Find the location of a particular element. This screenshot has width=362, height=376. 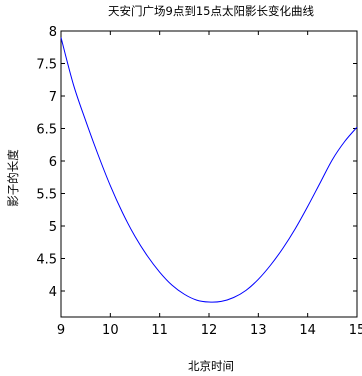

y-tick-label: 6 is located at coordinates (53, 162).